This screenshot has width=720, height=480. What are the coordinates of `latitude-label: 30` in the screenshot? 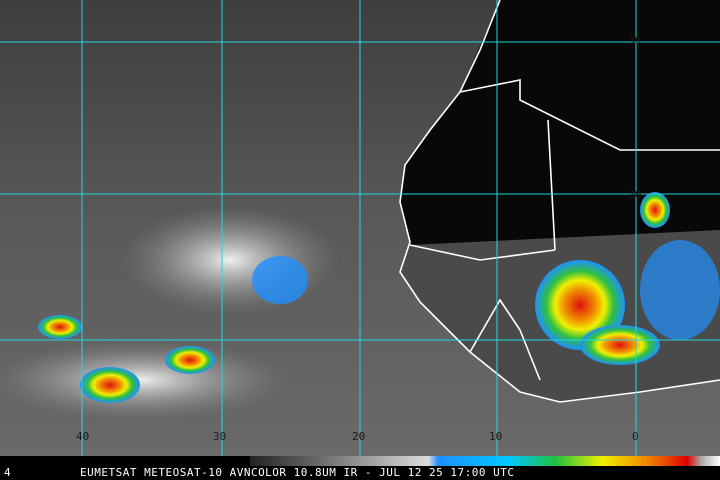 It's located at (634, 40).